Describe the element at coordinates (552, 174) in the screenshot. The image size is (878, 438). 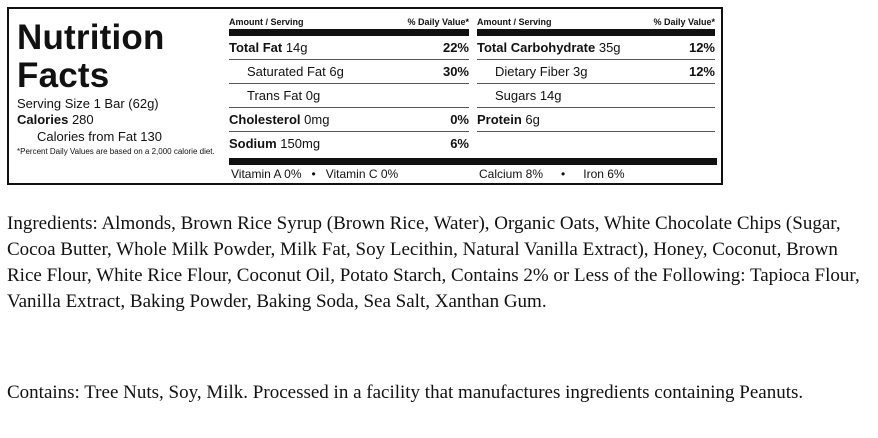
I see `vitamins-right: Calcium 8% • Iron 6%` at that location.